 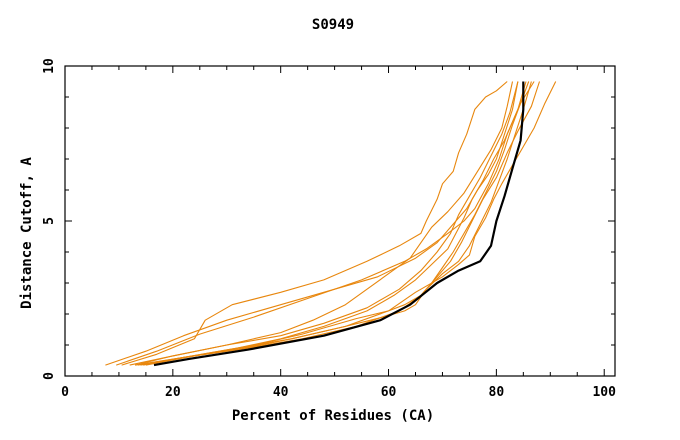 I want to click on y-tick-label: 0, so click(x=49, y=376).